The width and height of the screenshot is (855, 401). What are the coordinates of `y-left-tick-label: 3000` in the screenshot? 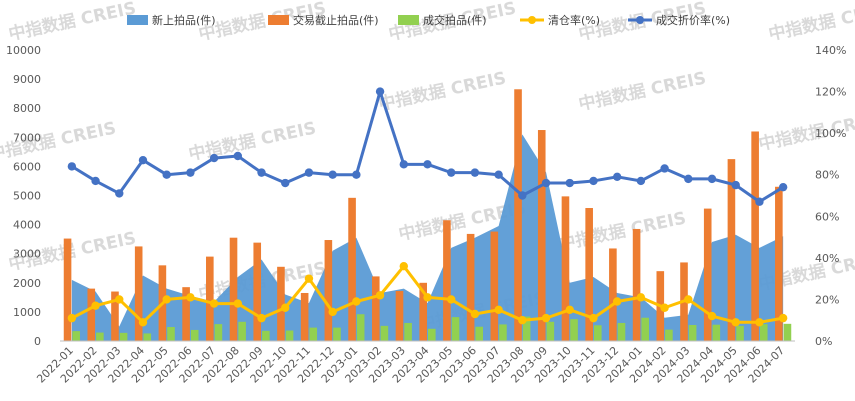 It's located at (27, 254).